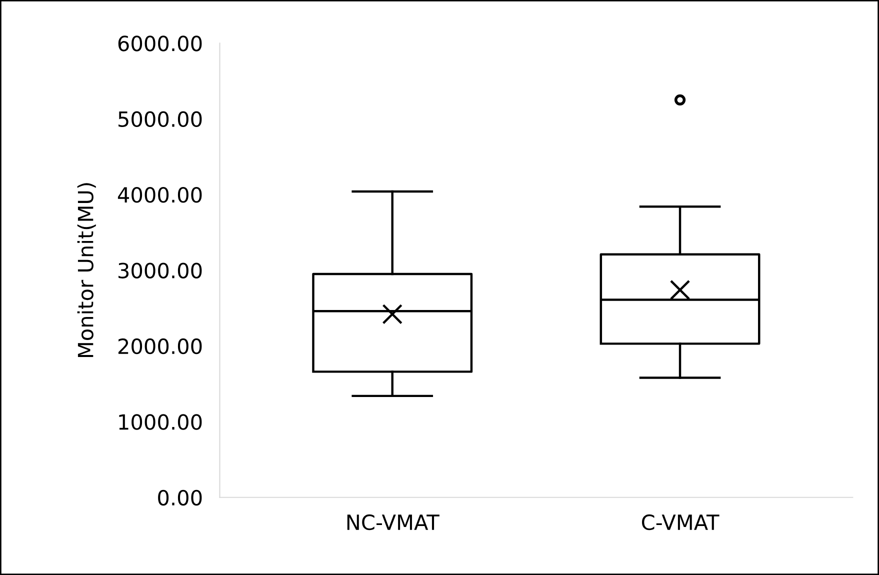 This screenshot has width=879, height=575. What do you see at coordinates (160, 346) in the screenshot?
I see `y-tick-label: 2000.00` at bounding box center [160, 346].